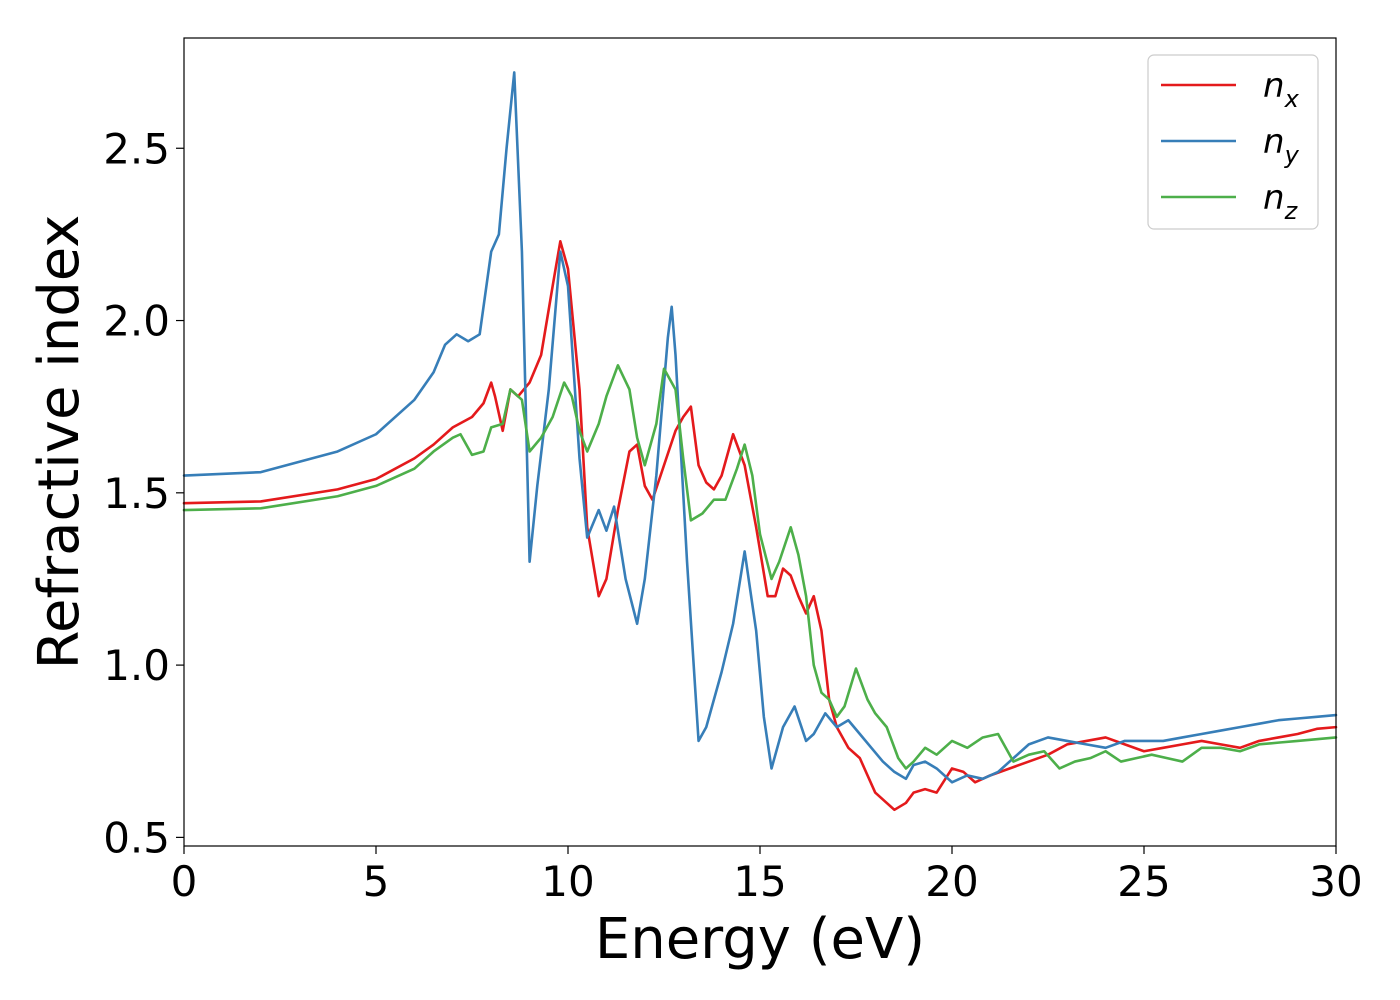  What do you see at coordinates (1281, 201) in the screenshot?
I see `legend-label-n-z: nz` at bounding box center [1281, 201].